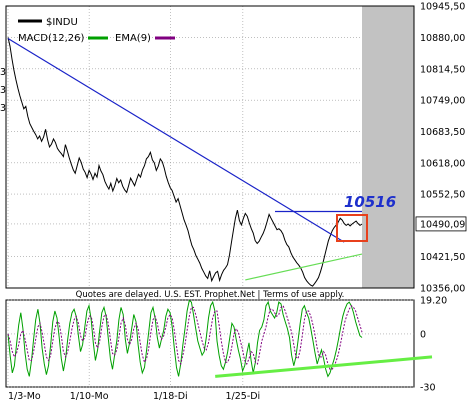  Describe the element at coordinates (433, 301) in the screenshot. I see `macd-tick-label: 19.20` at that location.